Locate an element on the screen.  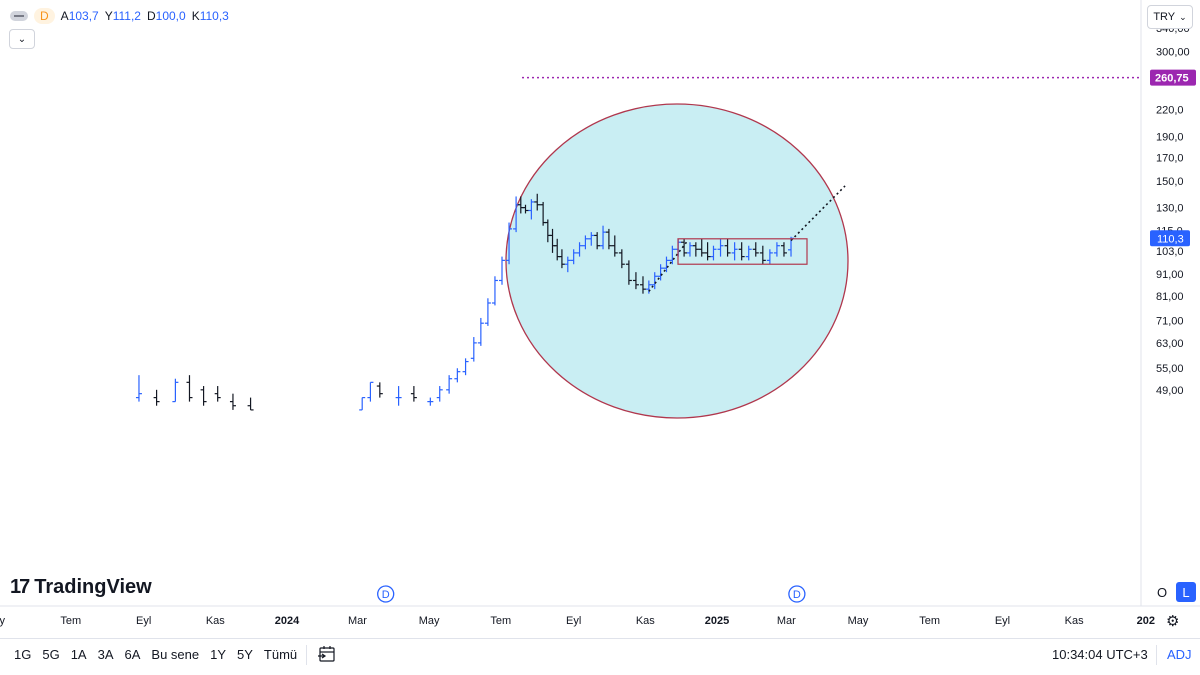
adjustment-toggle: ADJ is located at coordinates (1179, 654).